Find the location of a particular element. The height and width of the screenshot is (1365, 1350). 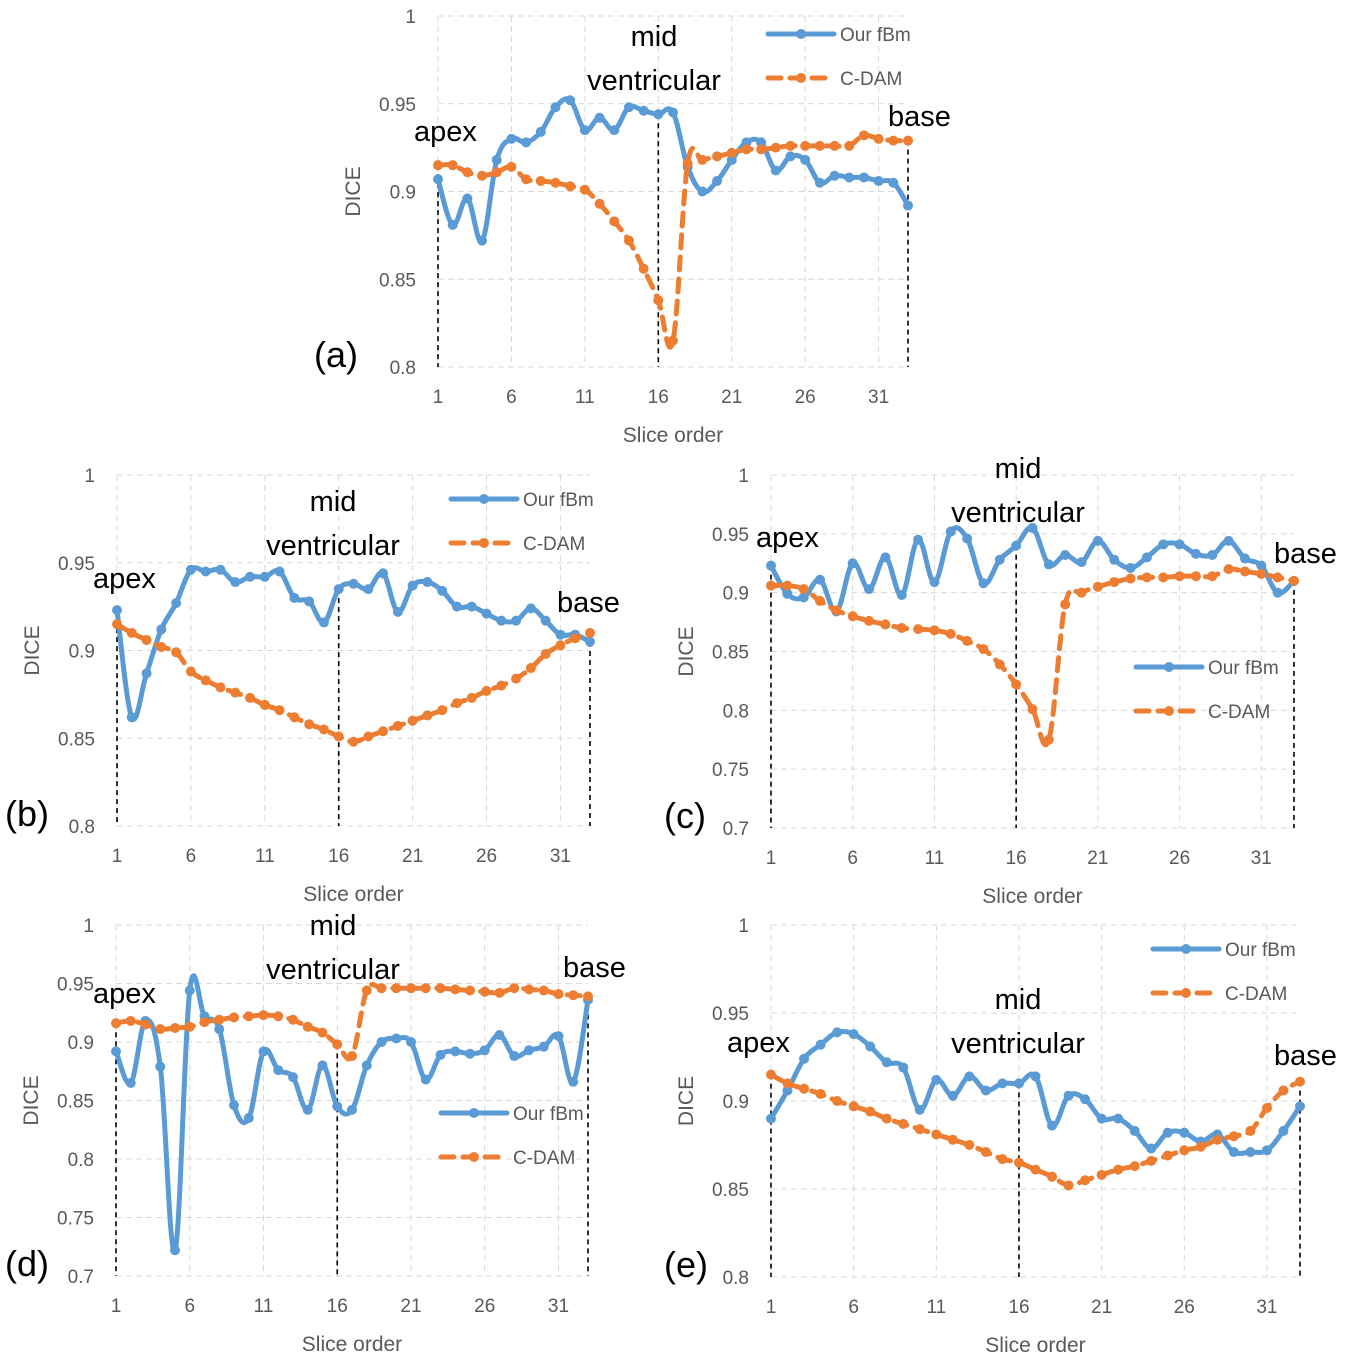

x-tick-label: 6 is located at coordinates (511, 397).